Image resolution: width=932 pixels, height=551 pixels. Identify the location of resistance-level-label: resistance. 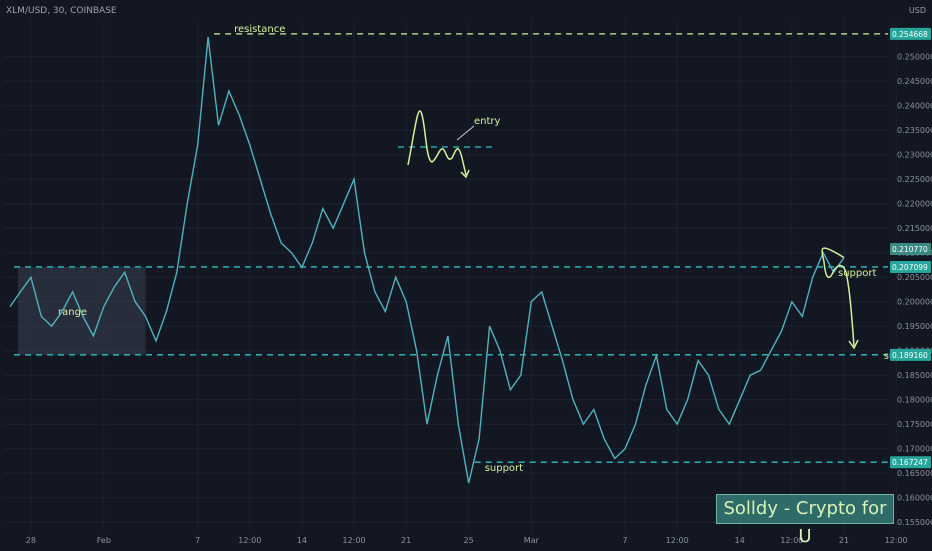
(259, 29).